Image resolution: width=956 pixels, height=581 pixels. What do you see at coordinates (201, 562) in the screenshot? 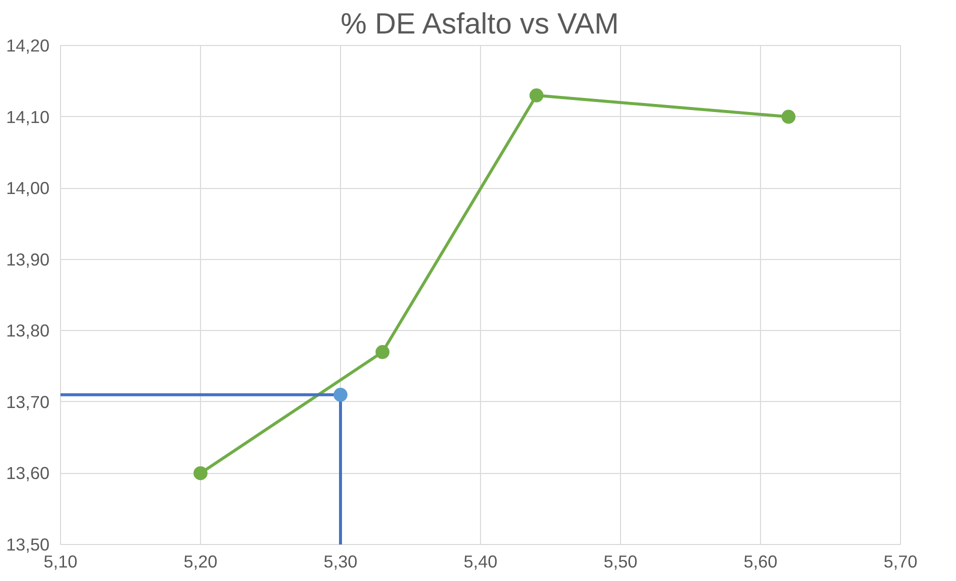
I see `x-tick-label: 5,20` at bounding box center [201, 562].